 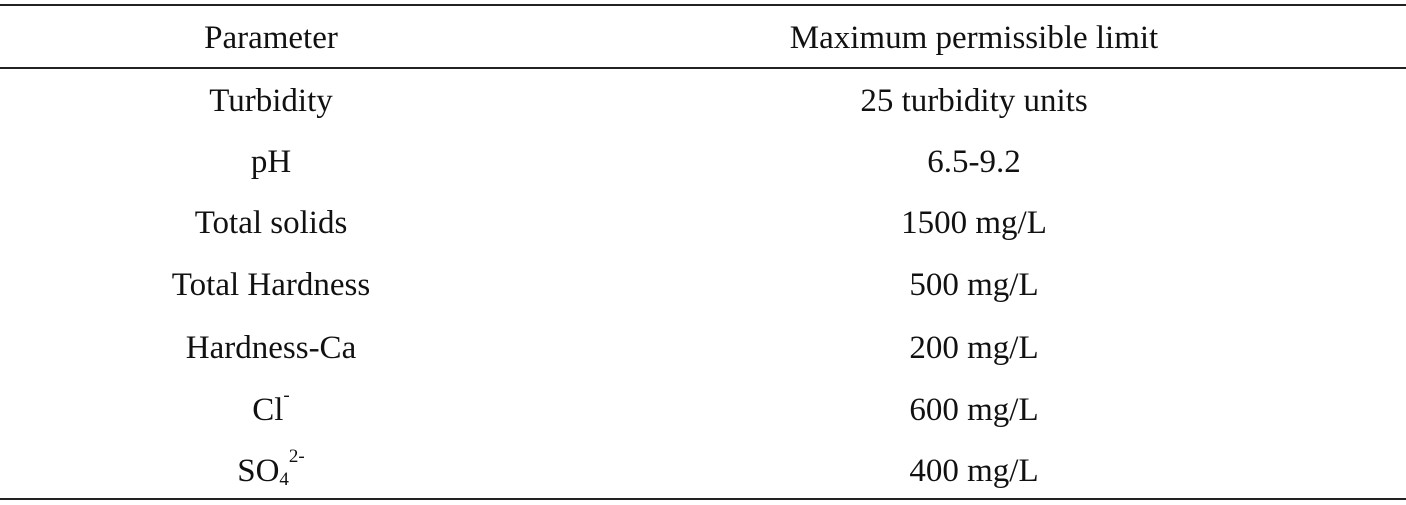 What do you see at coordinates (703, 348) in the screenshot?
I see `table-row: Hardness-Ca 200 mg/L` at bounding box center [703, 348].